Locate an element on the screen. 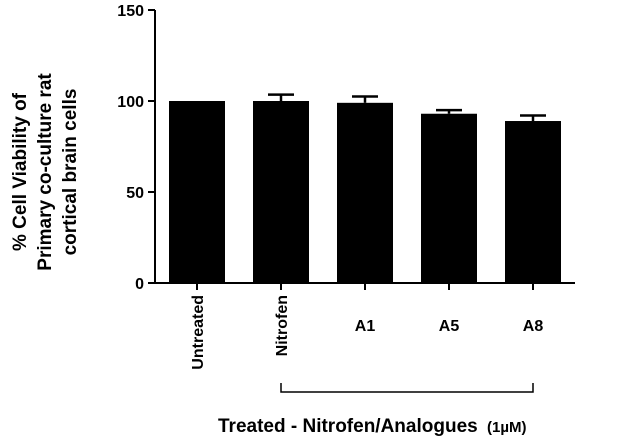  x-axis-label: Treated - Nitrofen/Analogues (1µM) is located at coordinates (372, 426).